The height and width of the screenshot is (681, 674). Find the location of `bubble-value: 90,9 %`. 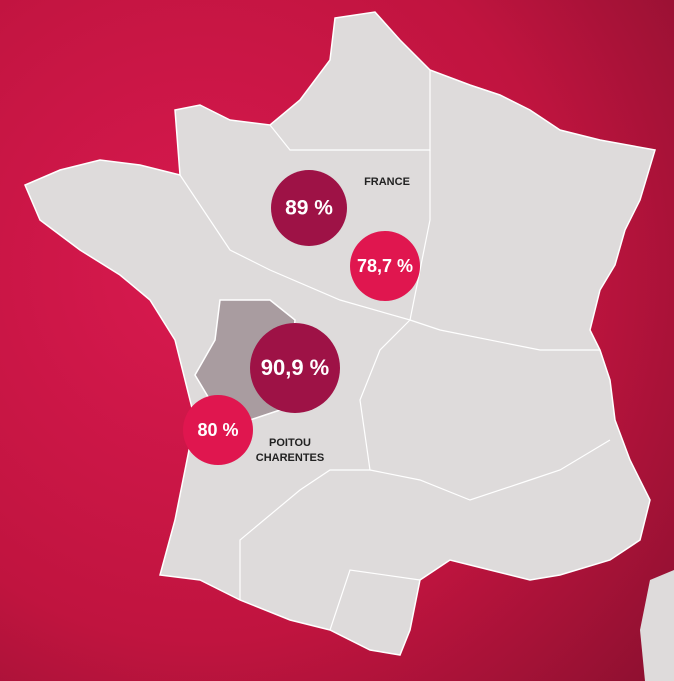

bubble-value: 90,9 % is located at coordinates (295, 367).